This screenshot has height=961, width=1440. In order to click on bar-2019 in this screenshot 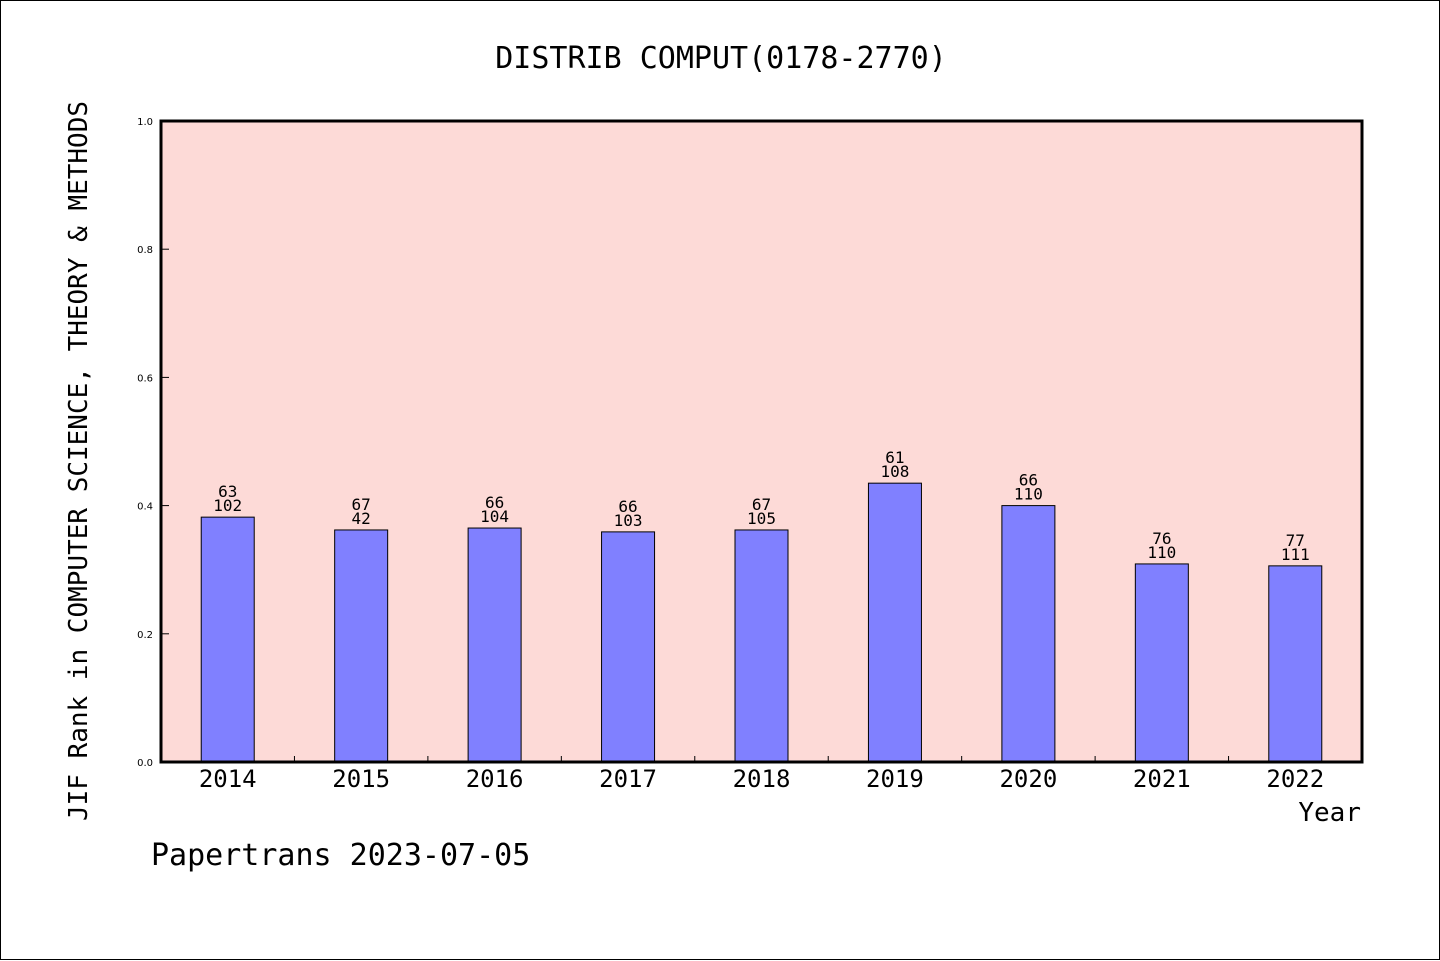, I will do `click(894, 622)`.